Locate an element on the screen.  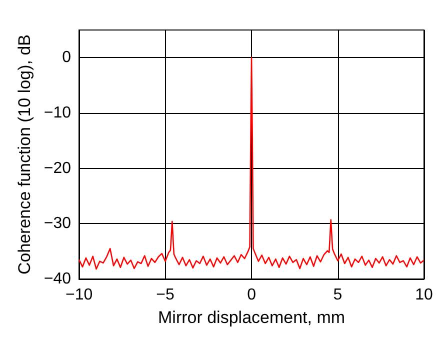
x-tick-label: 0 is located at coordinates (251, 295).